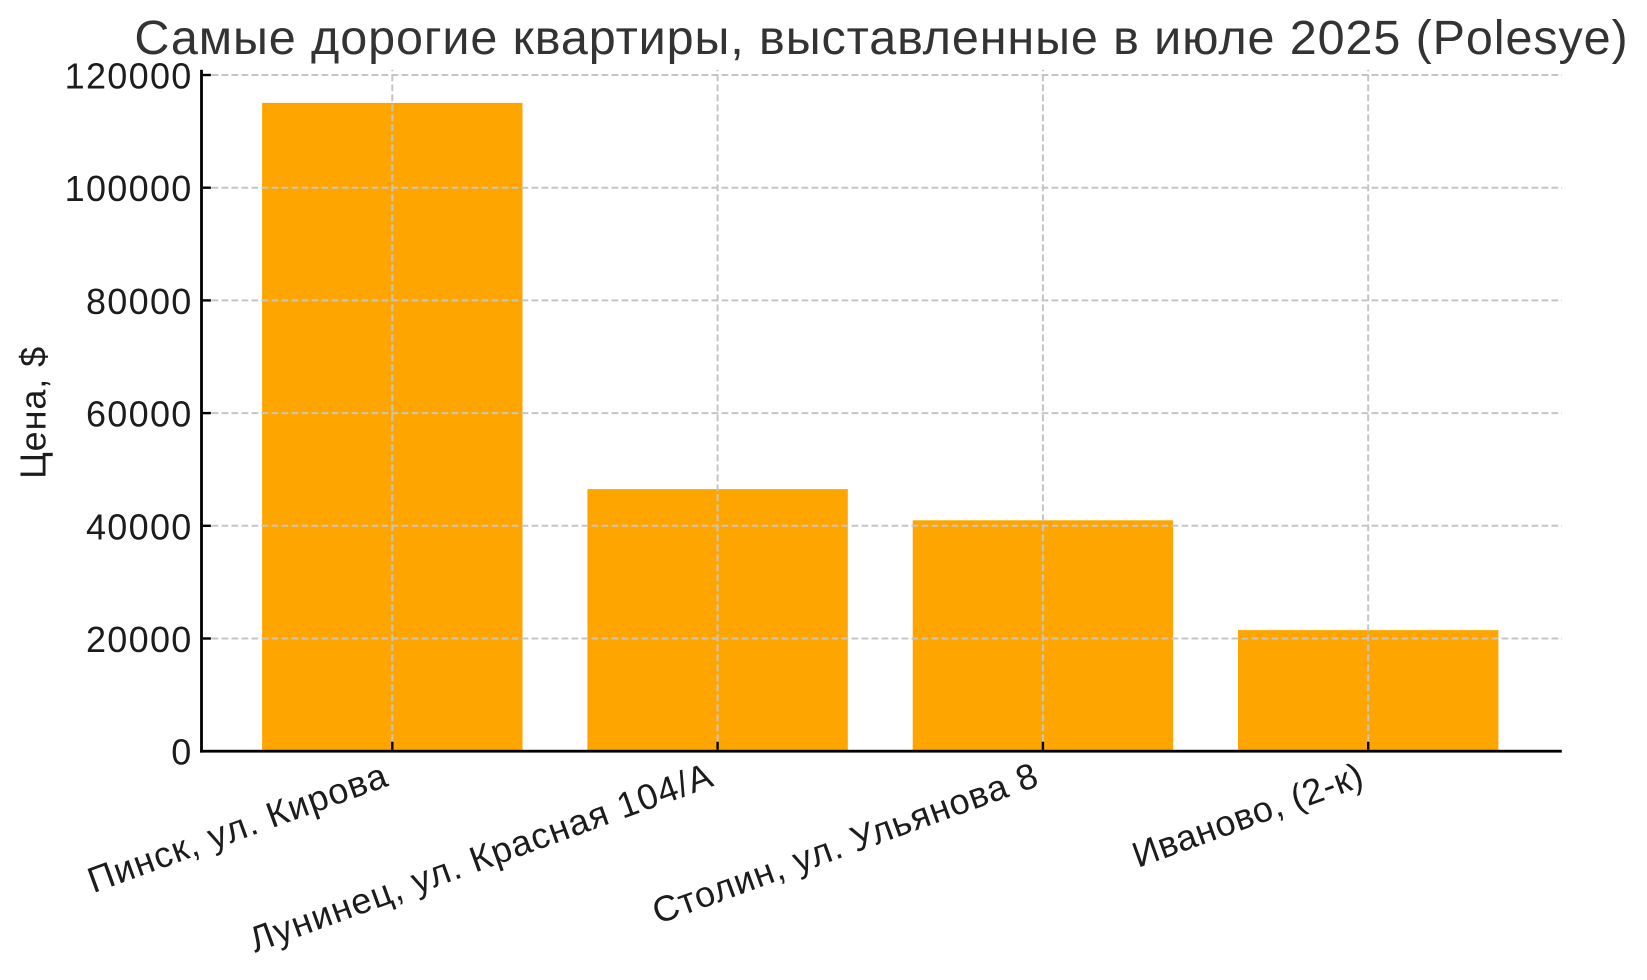  What do you see at coordinates (129, 76) in the screenshot?
I see `svg-text: 120000` at bounding box center [129, 76].